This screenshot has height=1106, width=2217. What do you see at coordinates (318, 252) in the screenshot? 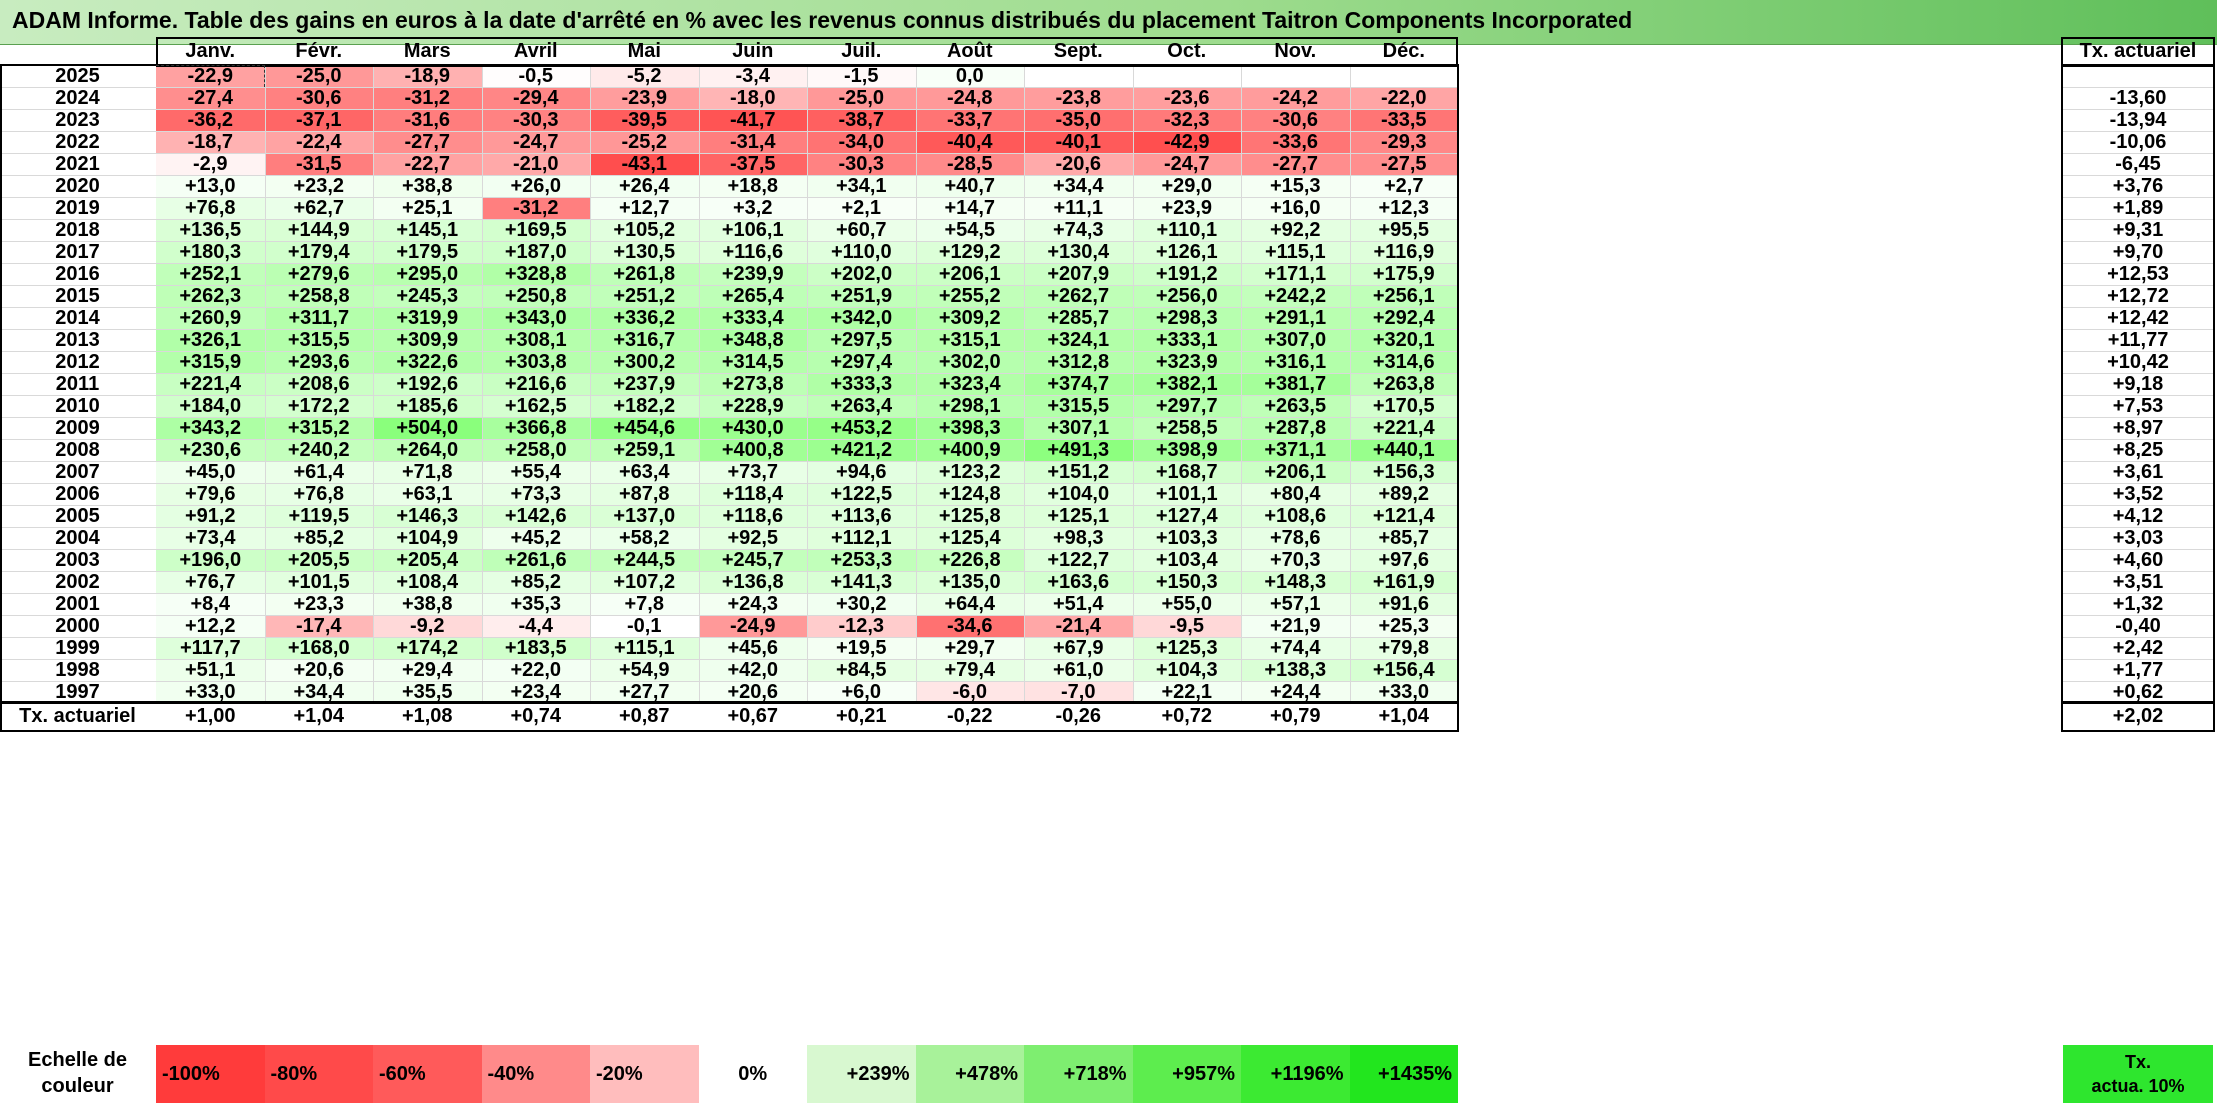
I see `gain-cell: +179,4` at bounding box center [318, 252].